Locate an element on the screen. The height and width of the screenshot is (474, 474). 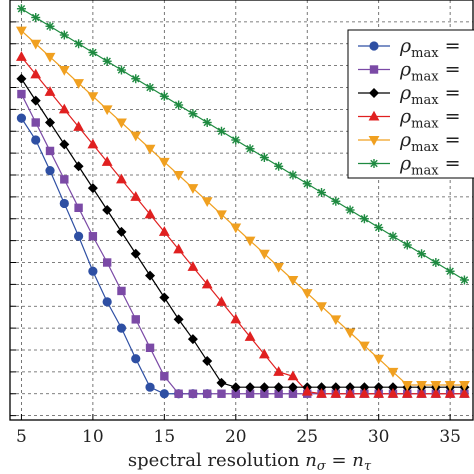
x-tick-label: 10 is located at coordinates (93, 437).